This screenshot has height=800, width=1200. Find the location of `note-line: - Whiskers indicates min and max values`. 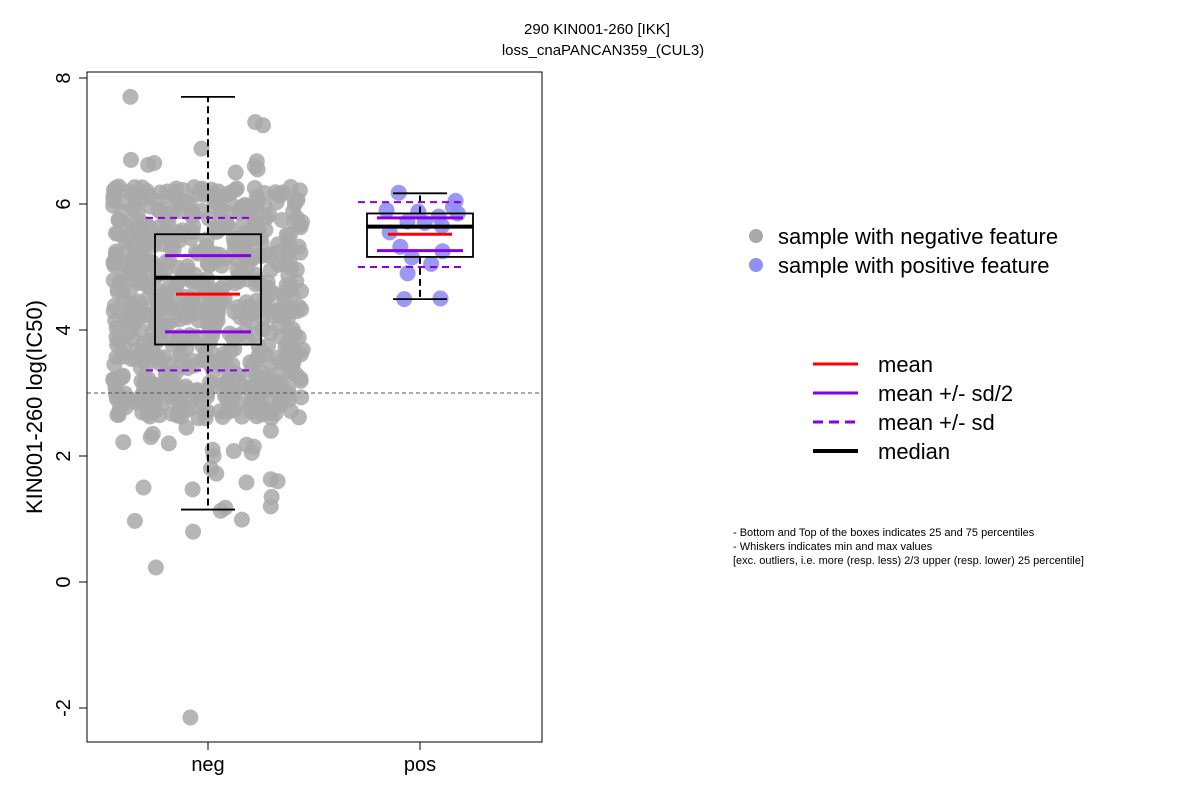

note-line: - Whiskers indicates min and max values is located at coordinates (833, 547).